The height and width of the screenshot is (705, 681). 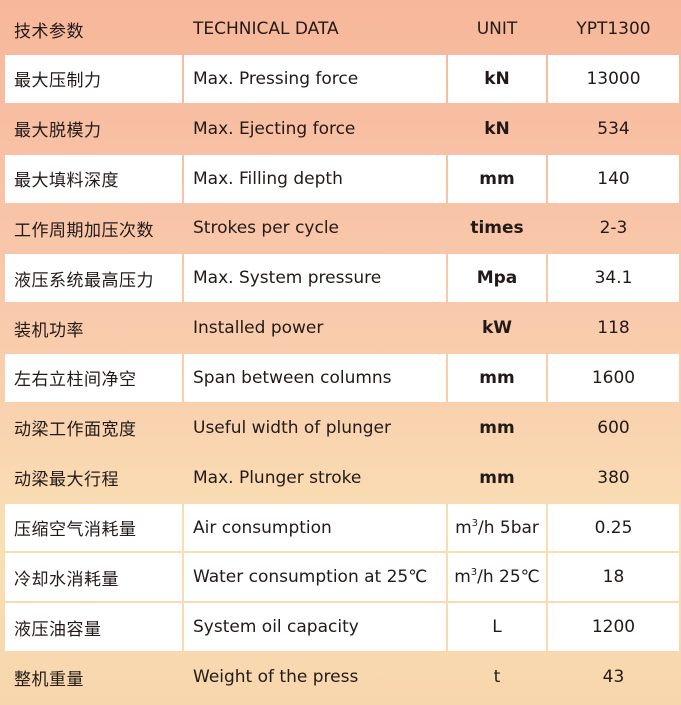 I want to click on table-row: 最大脱模力 Max. Ejecting force kN 534, so click(x=342, y=129).